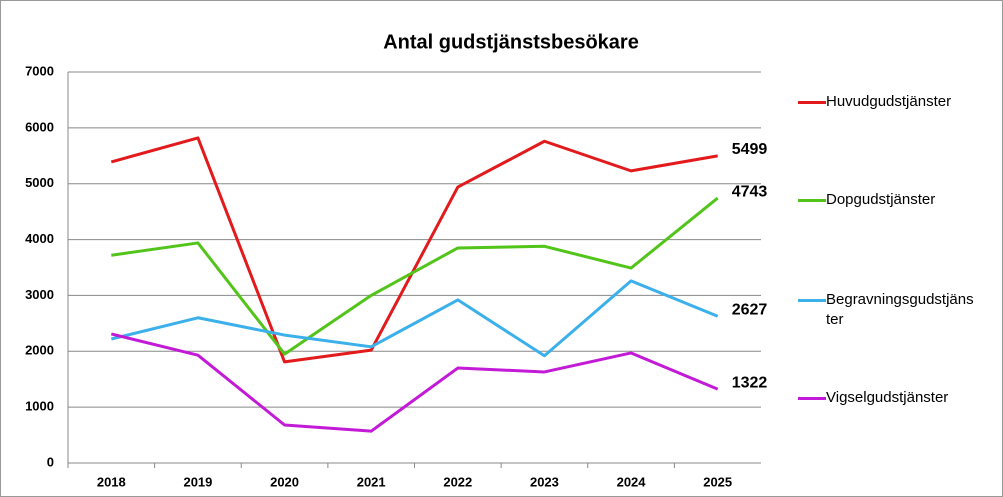 The image size is (1003, 497). I want to click on y-tick-label: 4000, so click(39, 238).